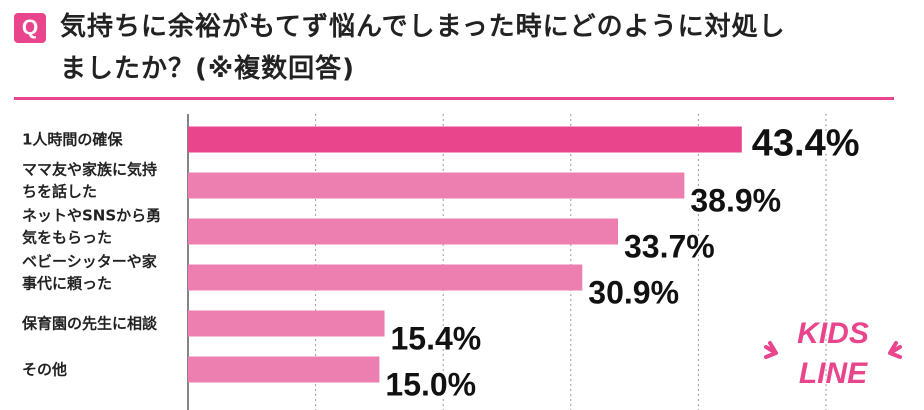 The height and width of the screenshot is (410, 924). Describe the element at coordinates (833, 373) in the screenshot. I see `logo-text-line: LINE` at that location.